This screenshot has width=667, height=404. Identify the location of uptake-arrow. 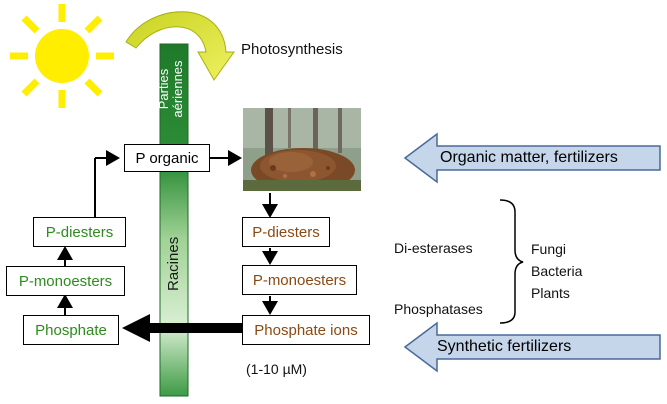
(182, 328).